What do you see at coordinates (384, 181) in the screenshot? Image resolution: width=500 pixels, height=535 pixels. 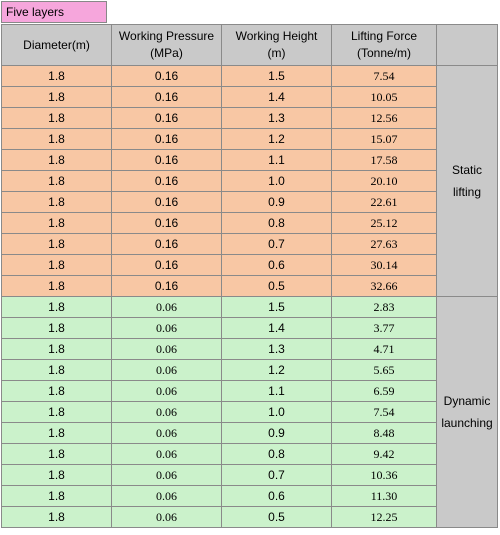 I see `lifting-force-cell: 20.10` at bounding box center [384, 181].